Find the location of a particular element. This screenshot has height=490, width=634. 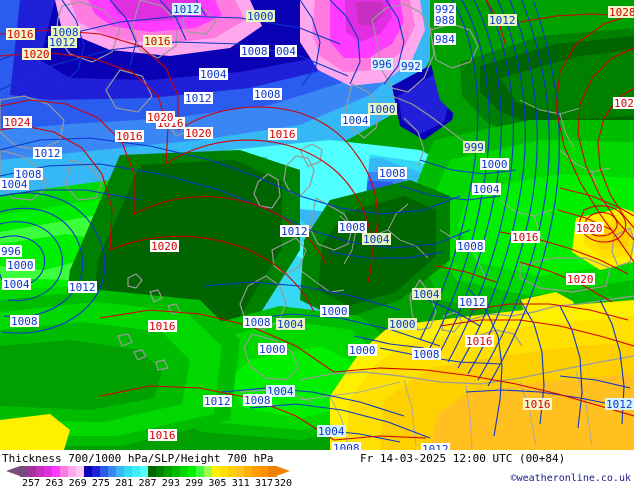

colorbar-tick: 269 is located at coordinates (77, 483).